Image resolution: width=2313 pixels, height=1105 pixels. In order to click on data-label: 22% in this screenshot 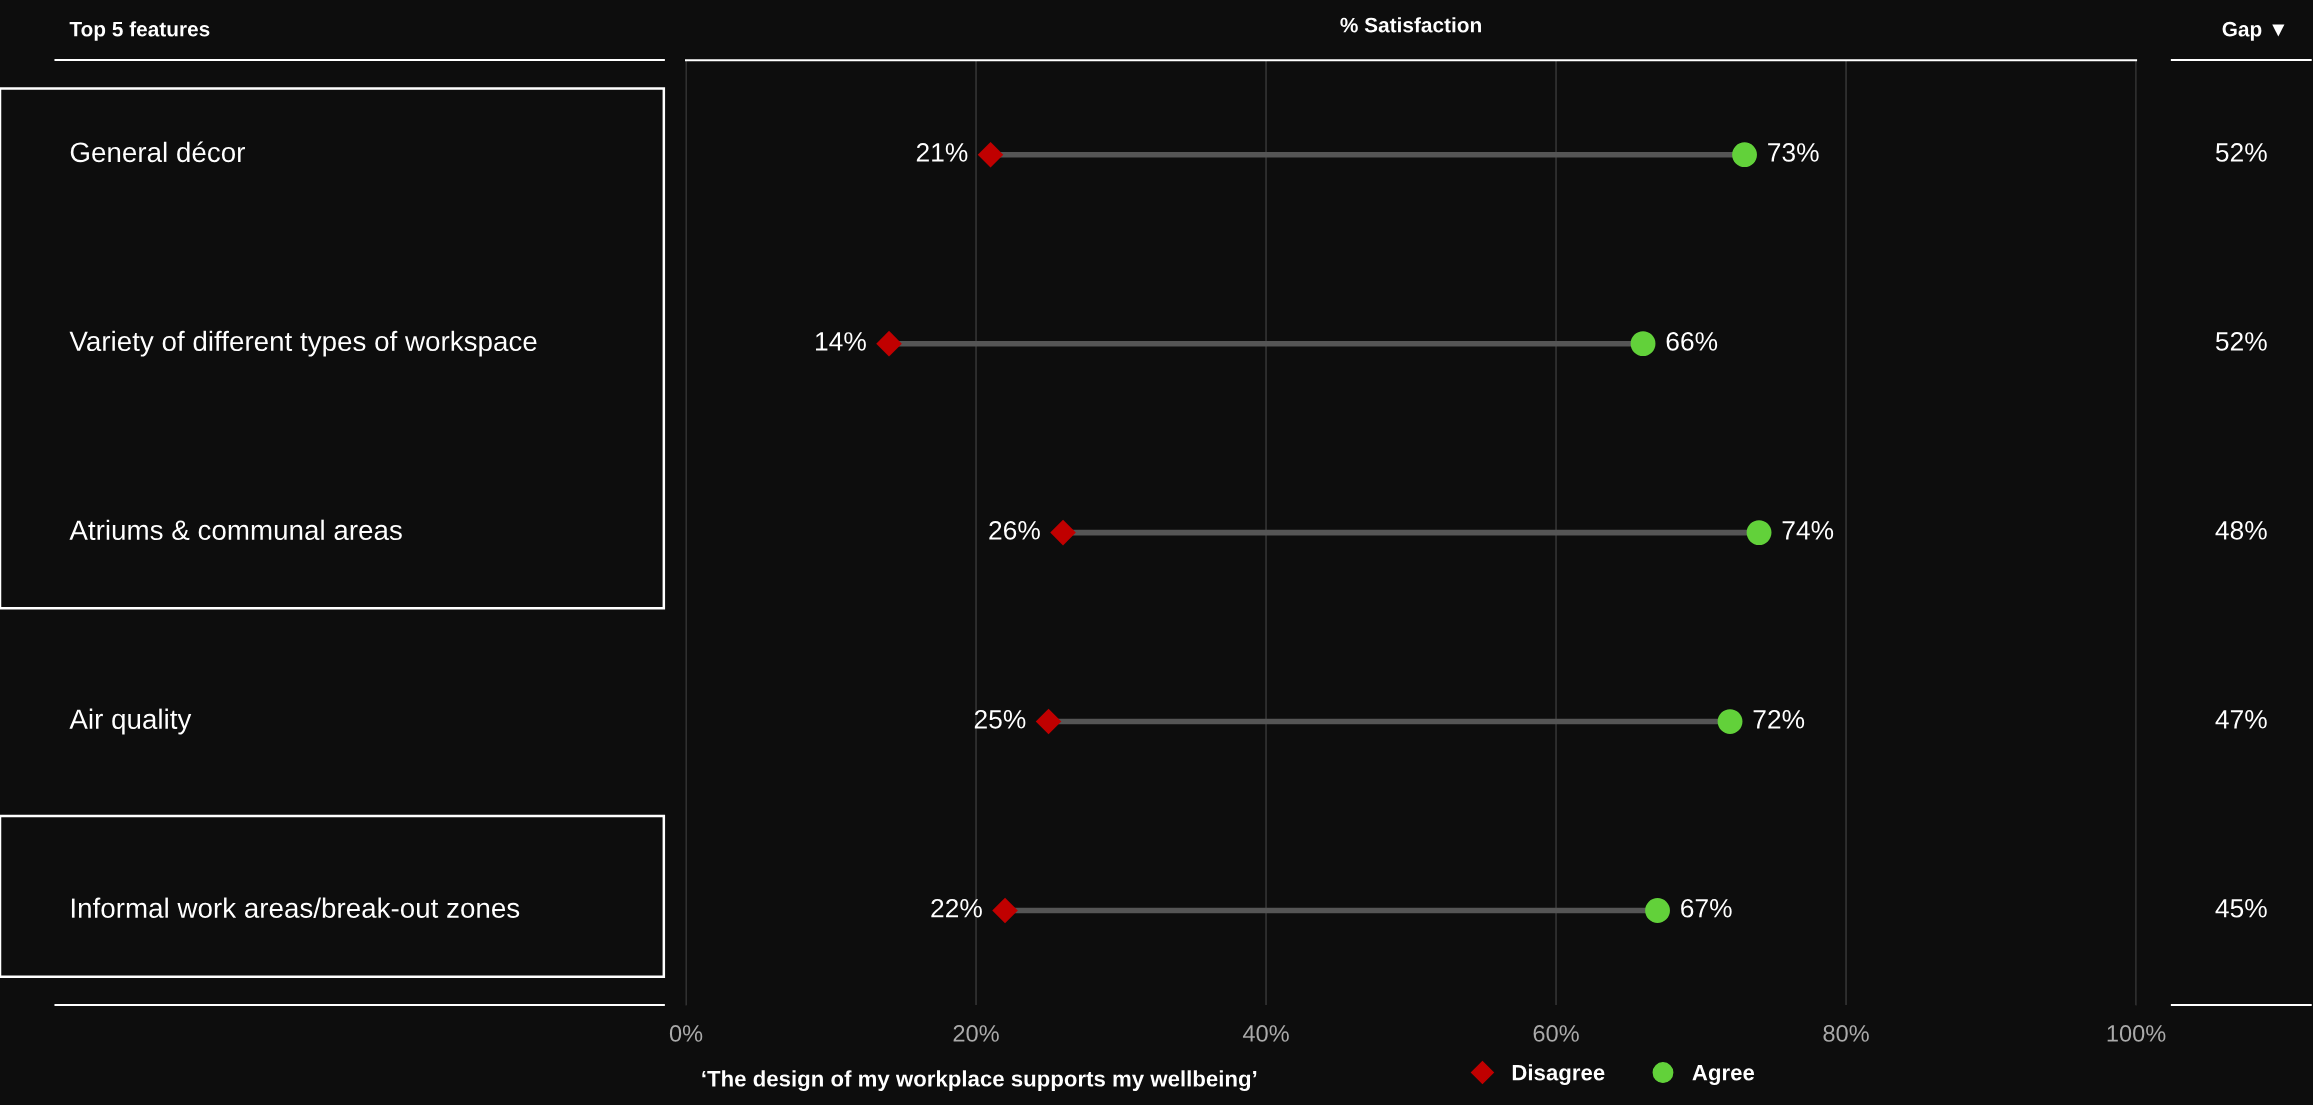, I will do `click(956, 908)`.